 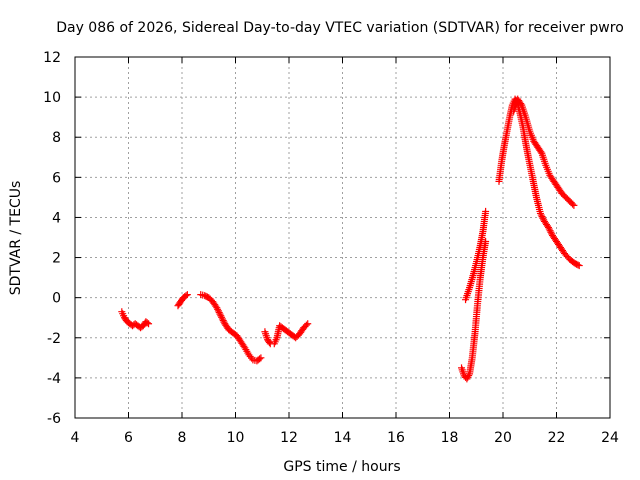 What do you see at coordinates (341, 467) in the screenshot?
I see `x-axis-label: GPS time / hours` at bounding box center [341, 467].